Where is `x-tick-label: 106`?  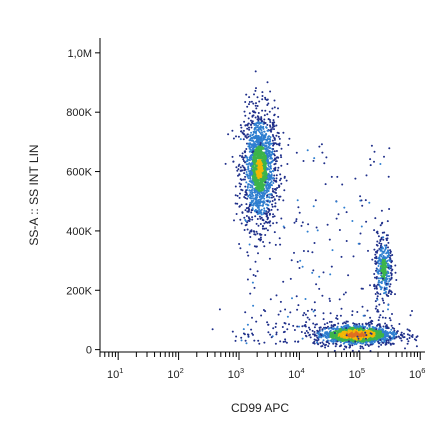 x-tick-label: 106 is located at coordinates (417, 373).